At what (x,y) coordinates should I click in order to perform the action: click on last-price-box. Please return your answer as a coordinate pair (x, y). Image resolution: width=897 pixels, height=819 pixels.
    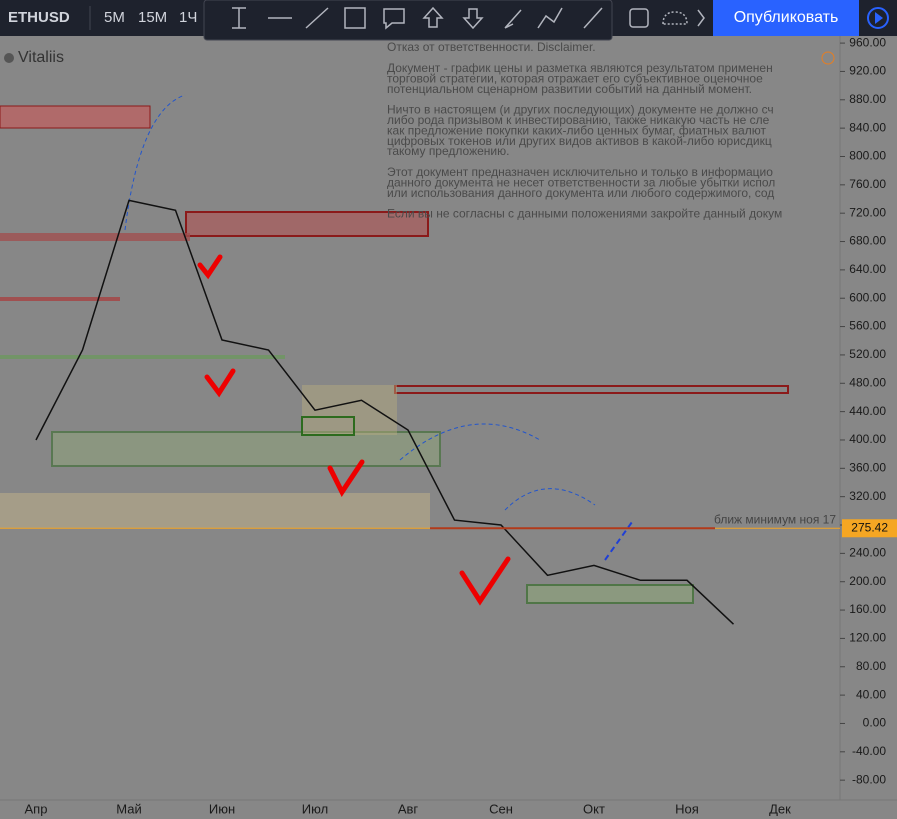
    Looking at the image, I should click on (869, 528).